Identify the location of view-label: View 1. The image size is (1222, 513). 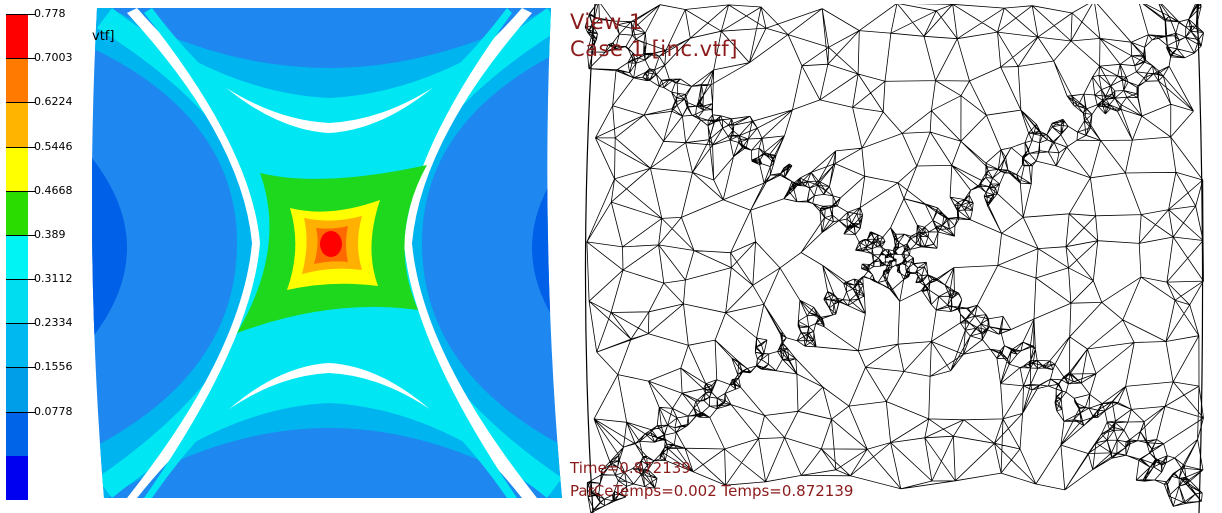
(606, 22).